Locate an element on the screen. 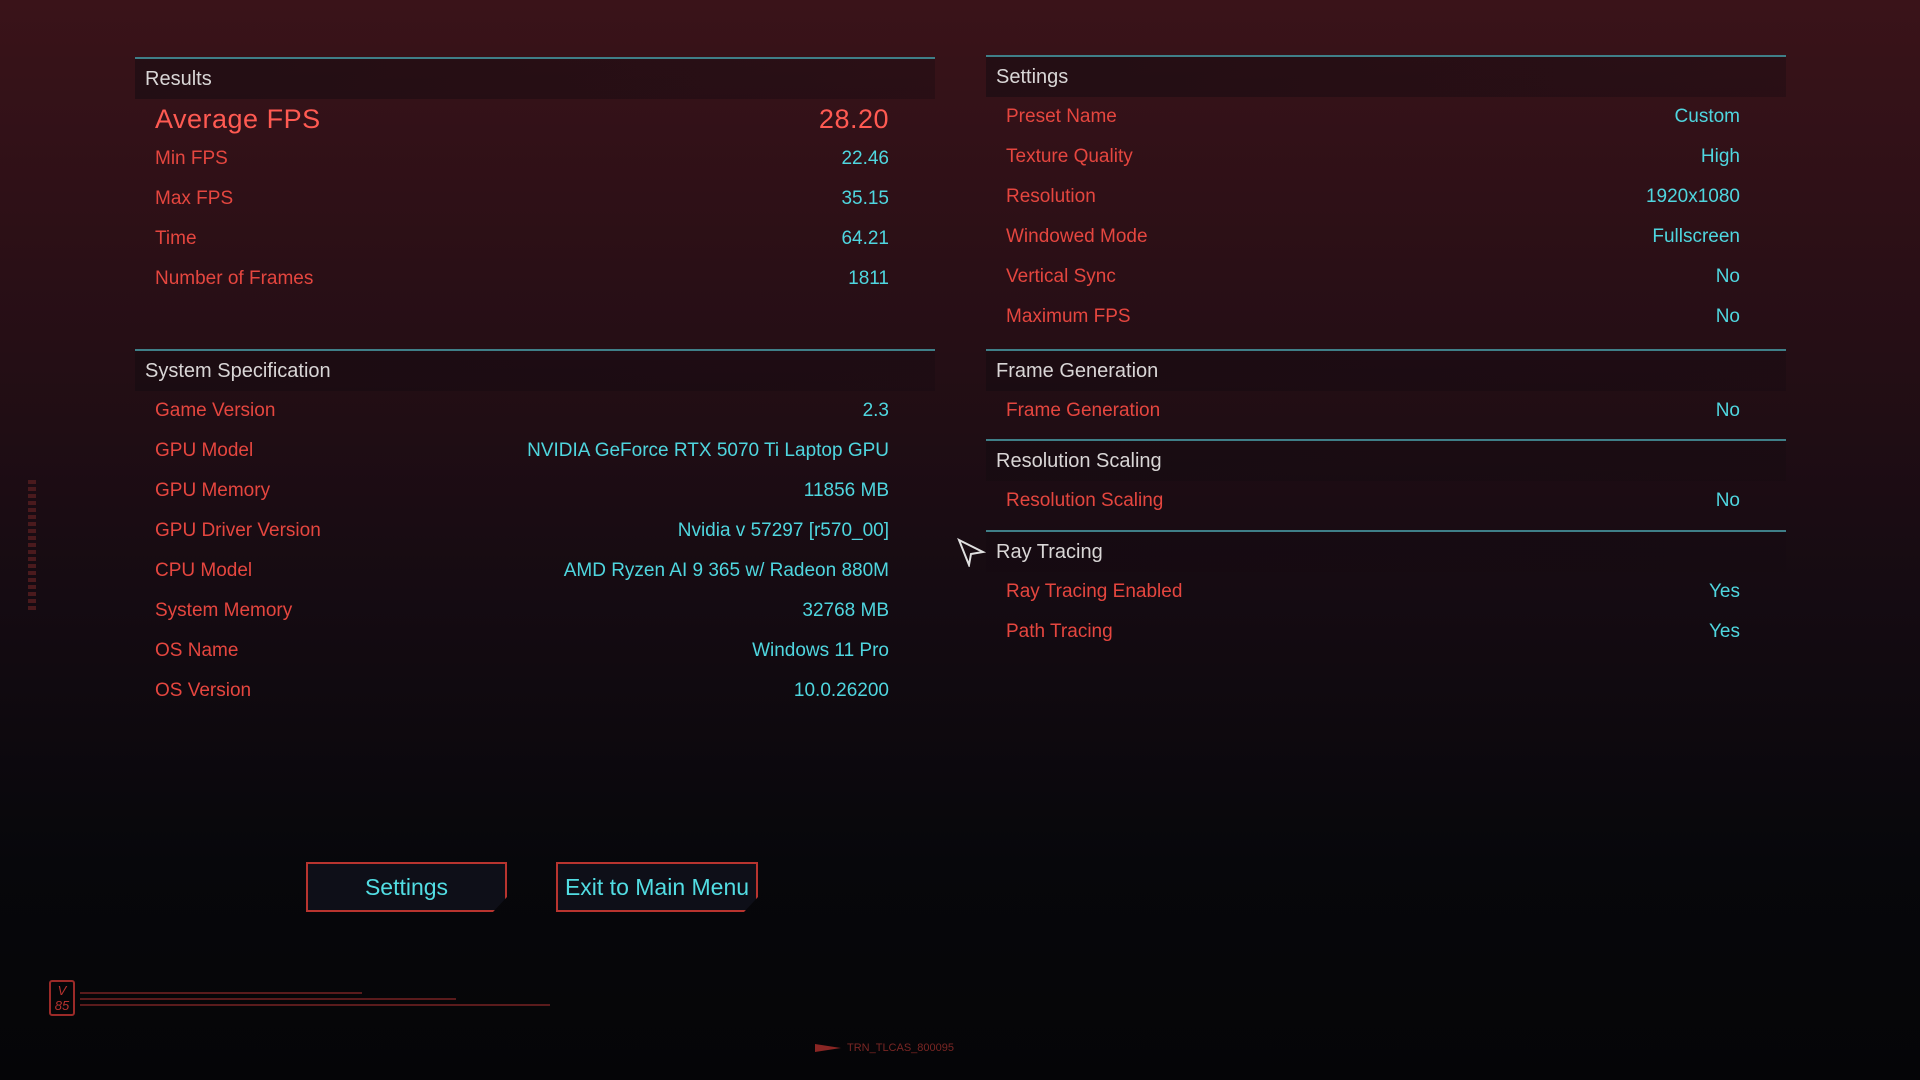  info-row: Min FPS 22.46 is located at coordinates (535, 159).